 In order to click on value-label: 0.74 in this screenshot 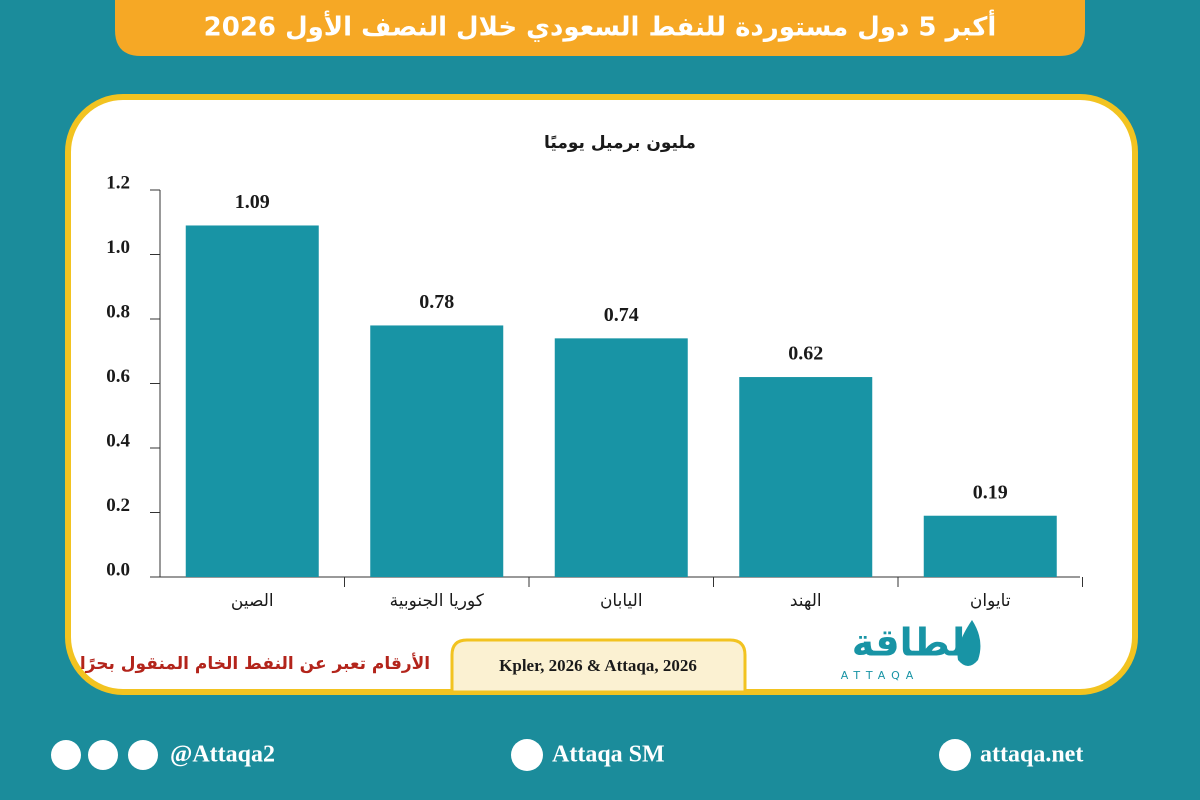, I will do `click(621, 315)`.